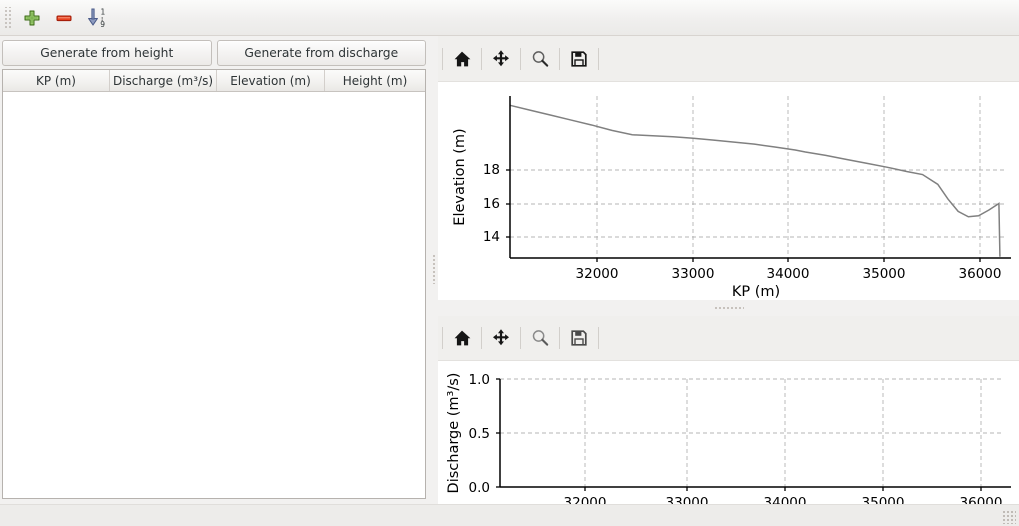  I want to click on column-header-discharge-label: Discharge (m³/s), so click(163, 80).